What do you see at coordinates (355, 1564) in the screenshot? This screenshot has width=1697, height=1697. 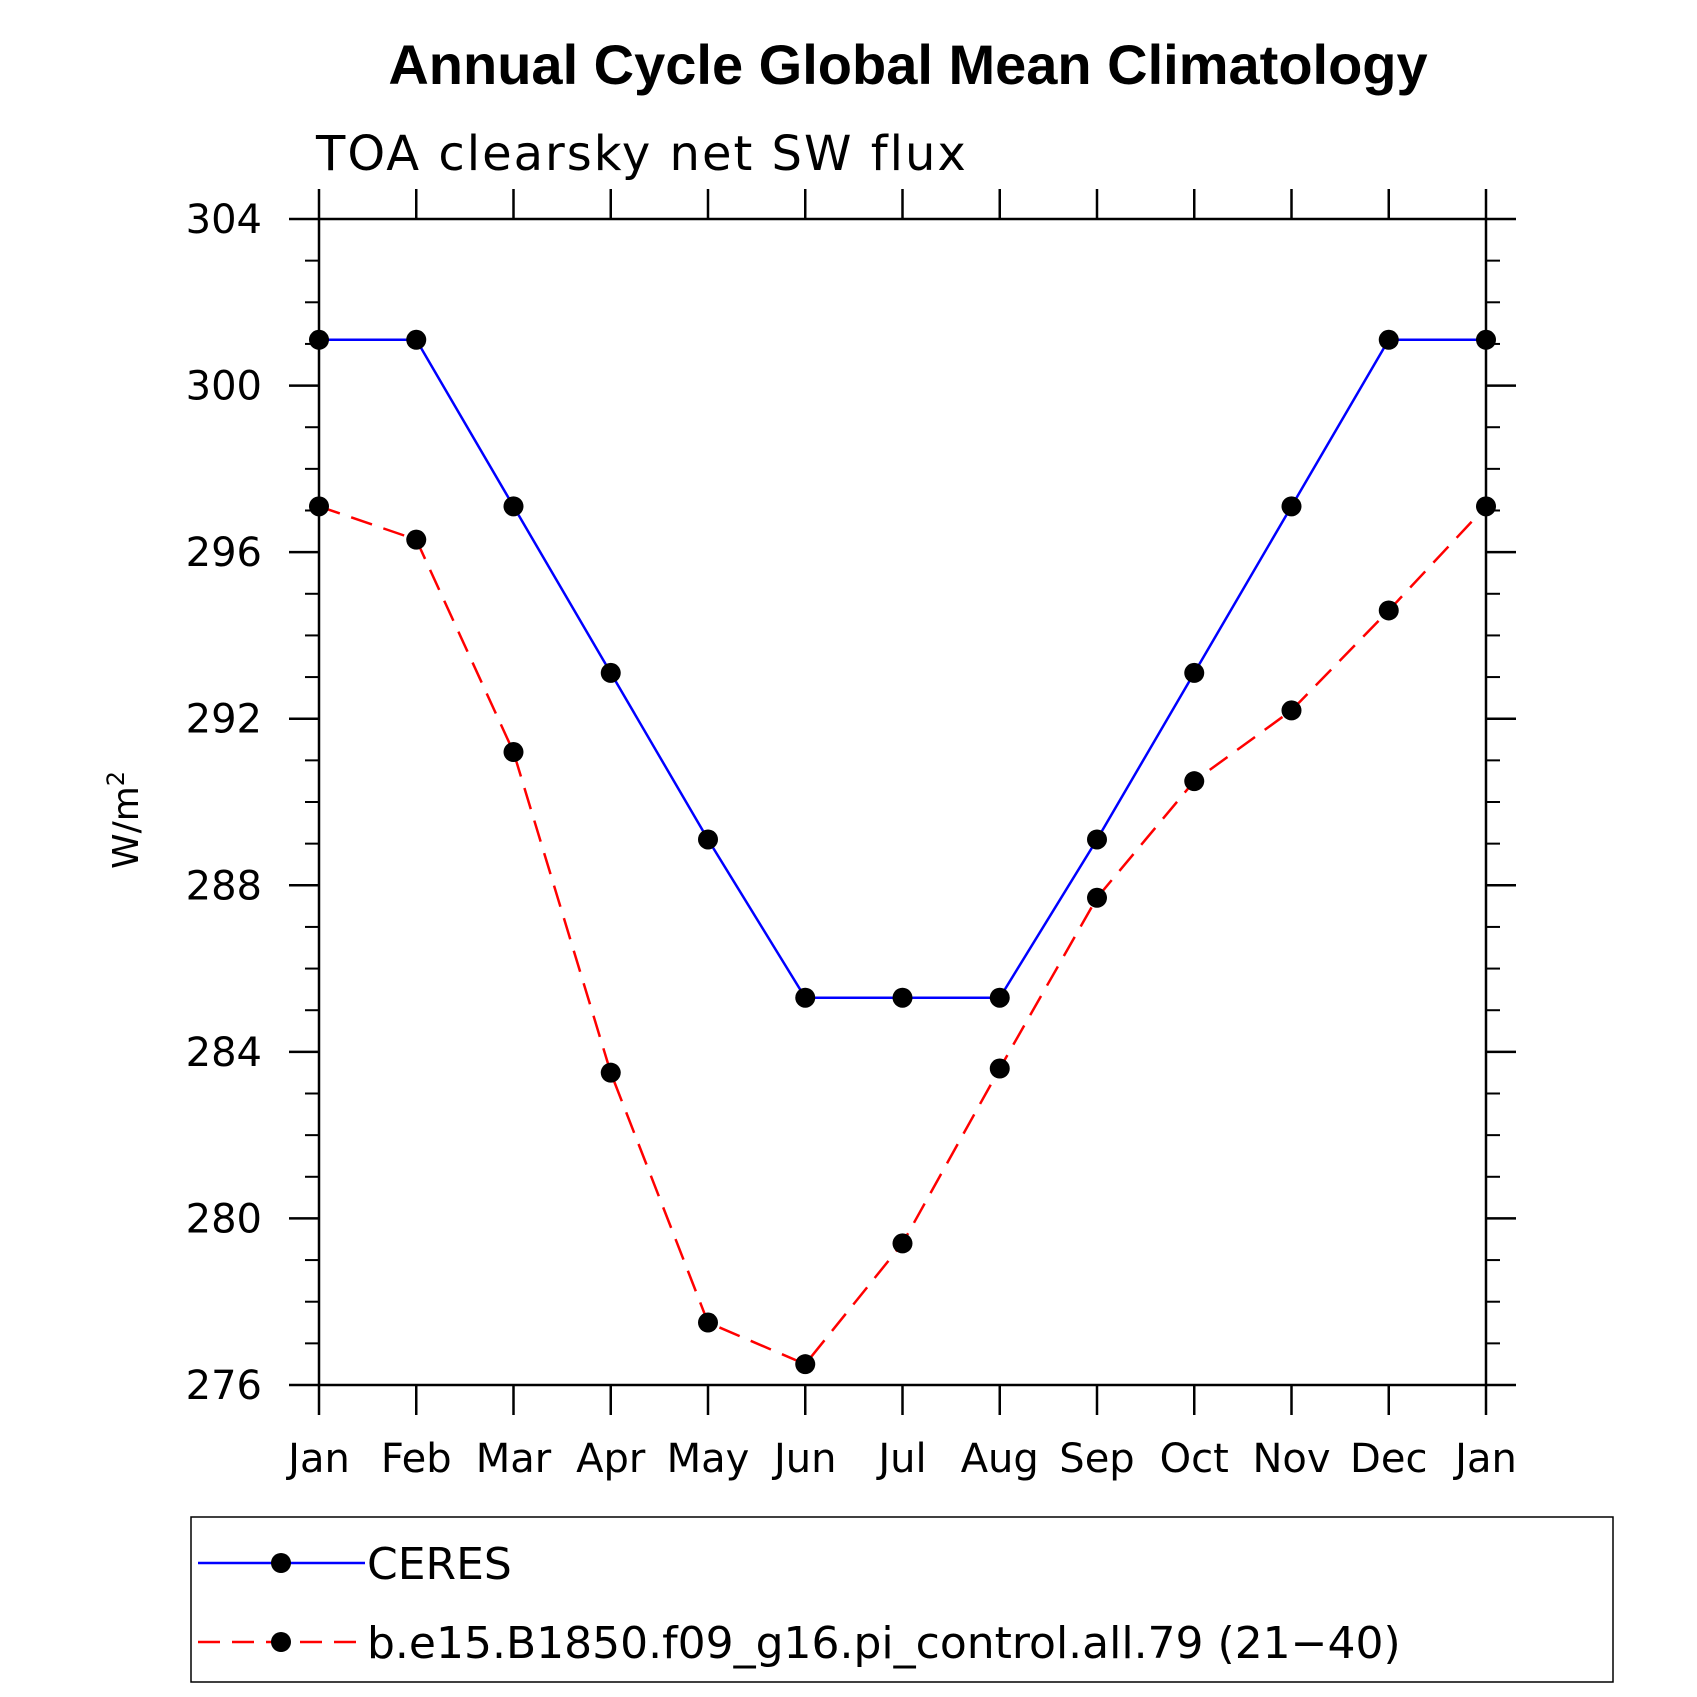 I see `legend-item-ceres: CERES` at bounding box center [355, 1564].